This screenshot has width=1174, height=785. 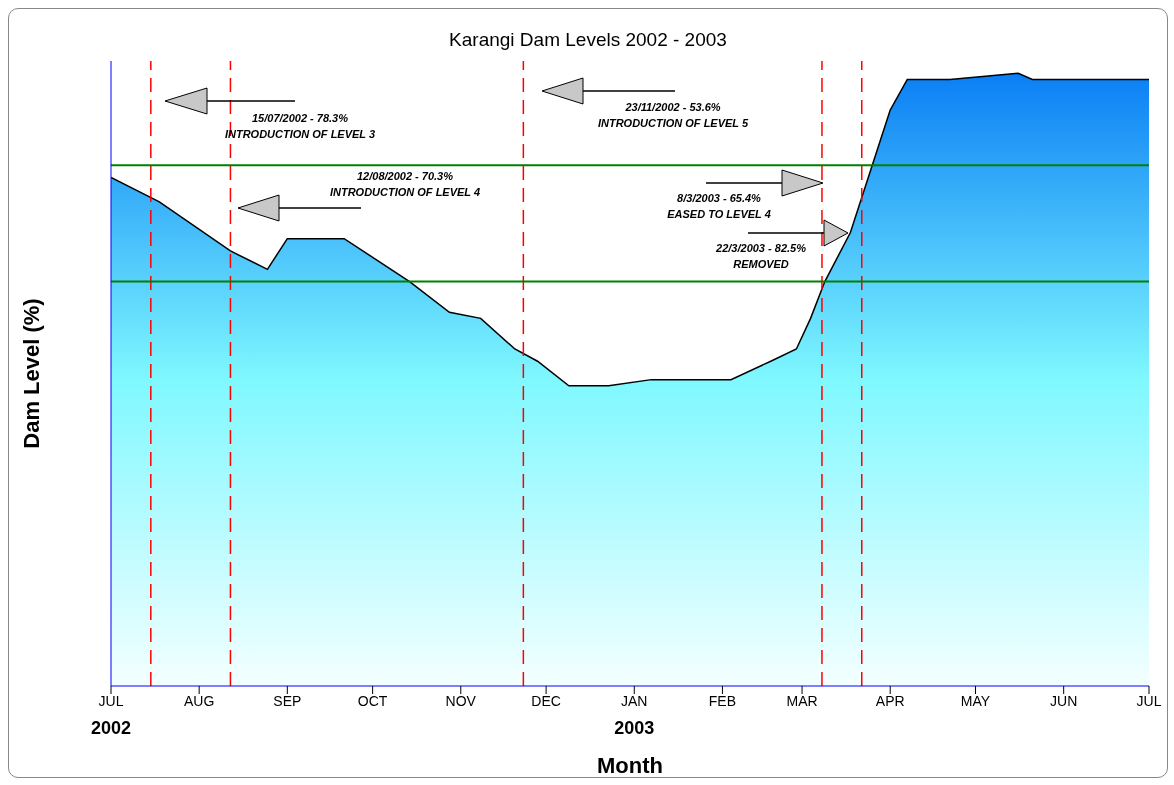 I want to click on x-tick-label: APR, so click(x=890, y=701).